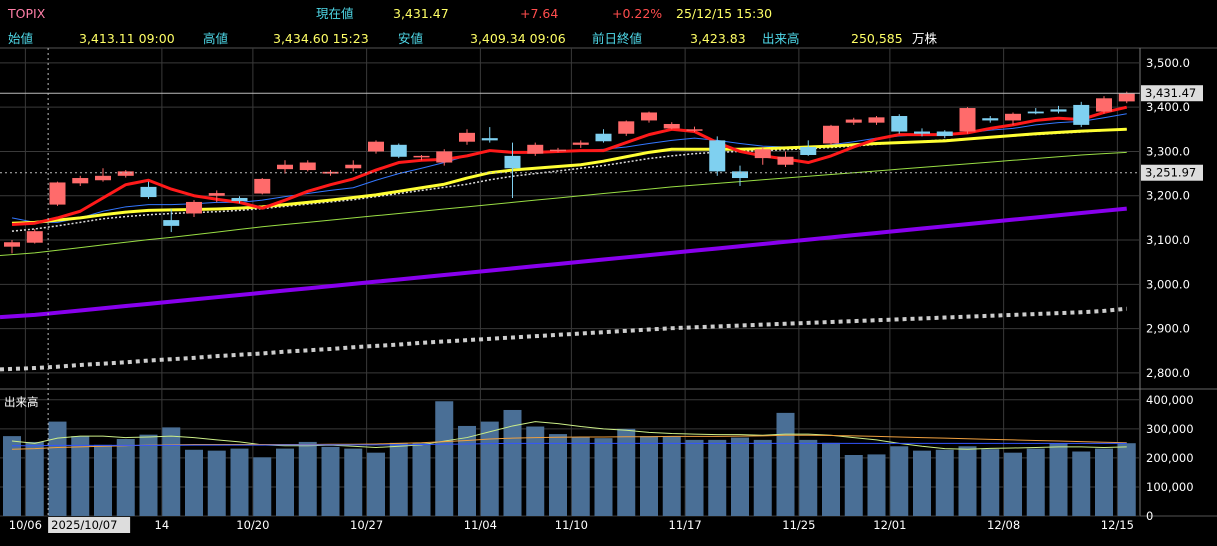 This screenshot has width=1217, height=546. Describe the element at coordinates (21, 402) in the screenshot. I see `volume-pane-label: 出来高` at that location.